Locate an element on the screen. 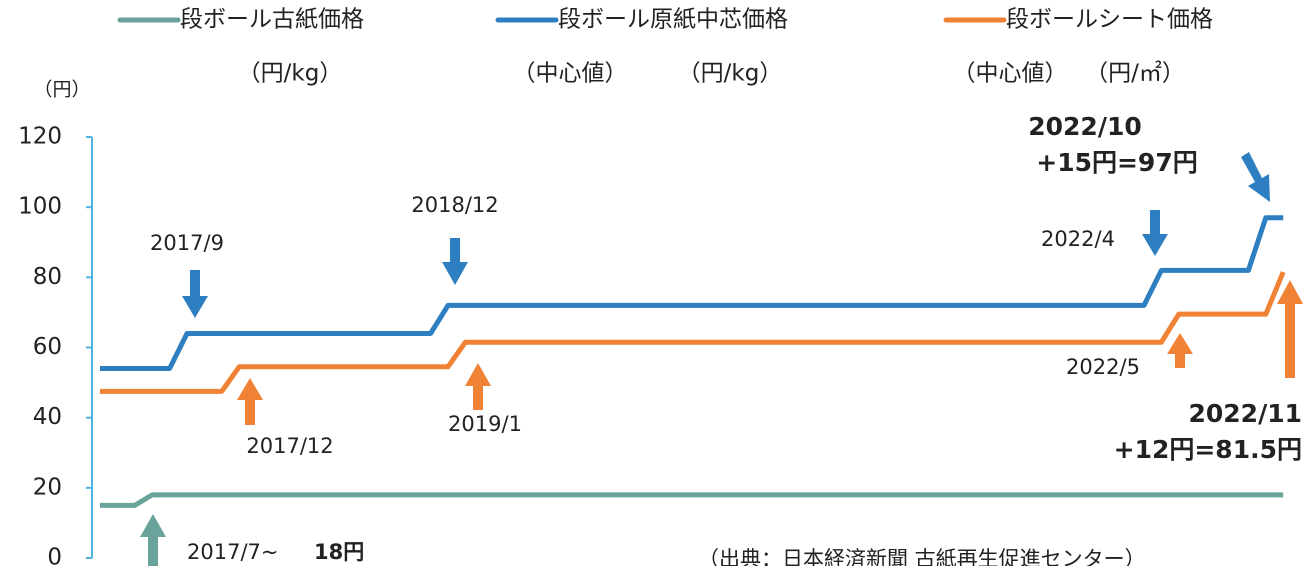 The height and width of the screenshot is (566, 1303). annotation: （出典：日本経済新聞 古紙再生促進センター） is located at coordinates (922, 556).